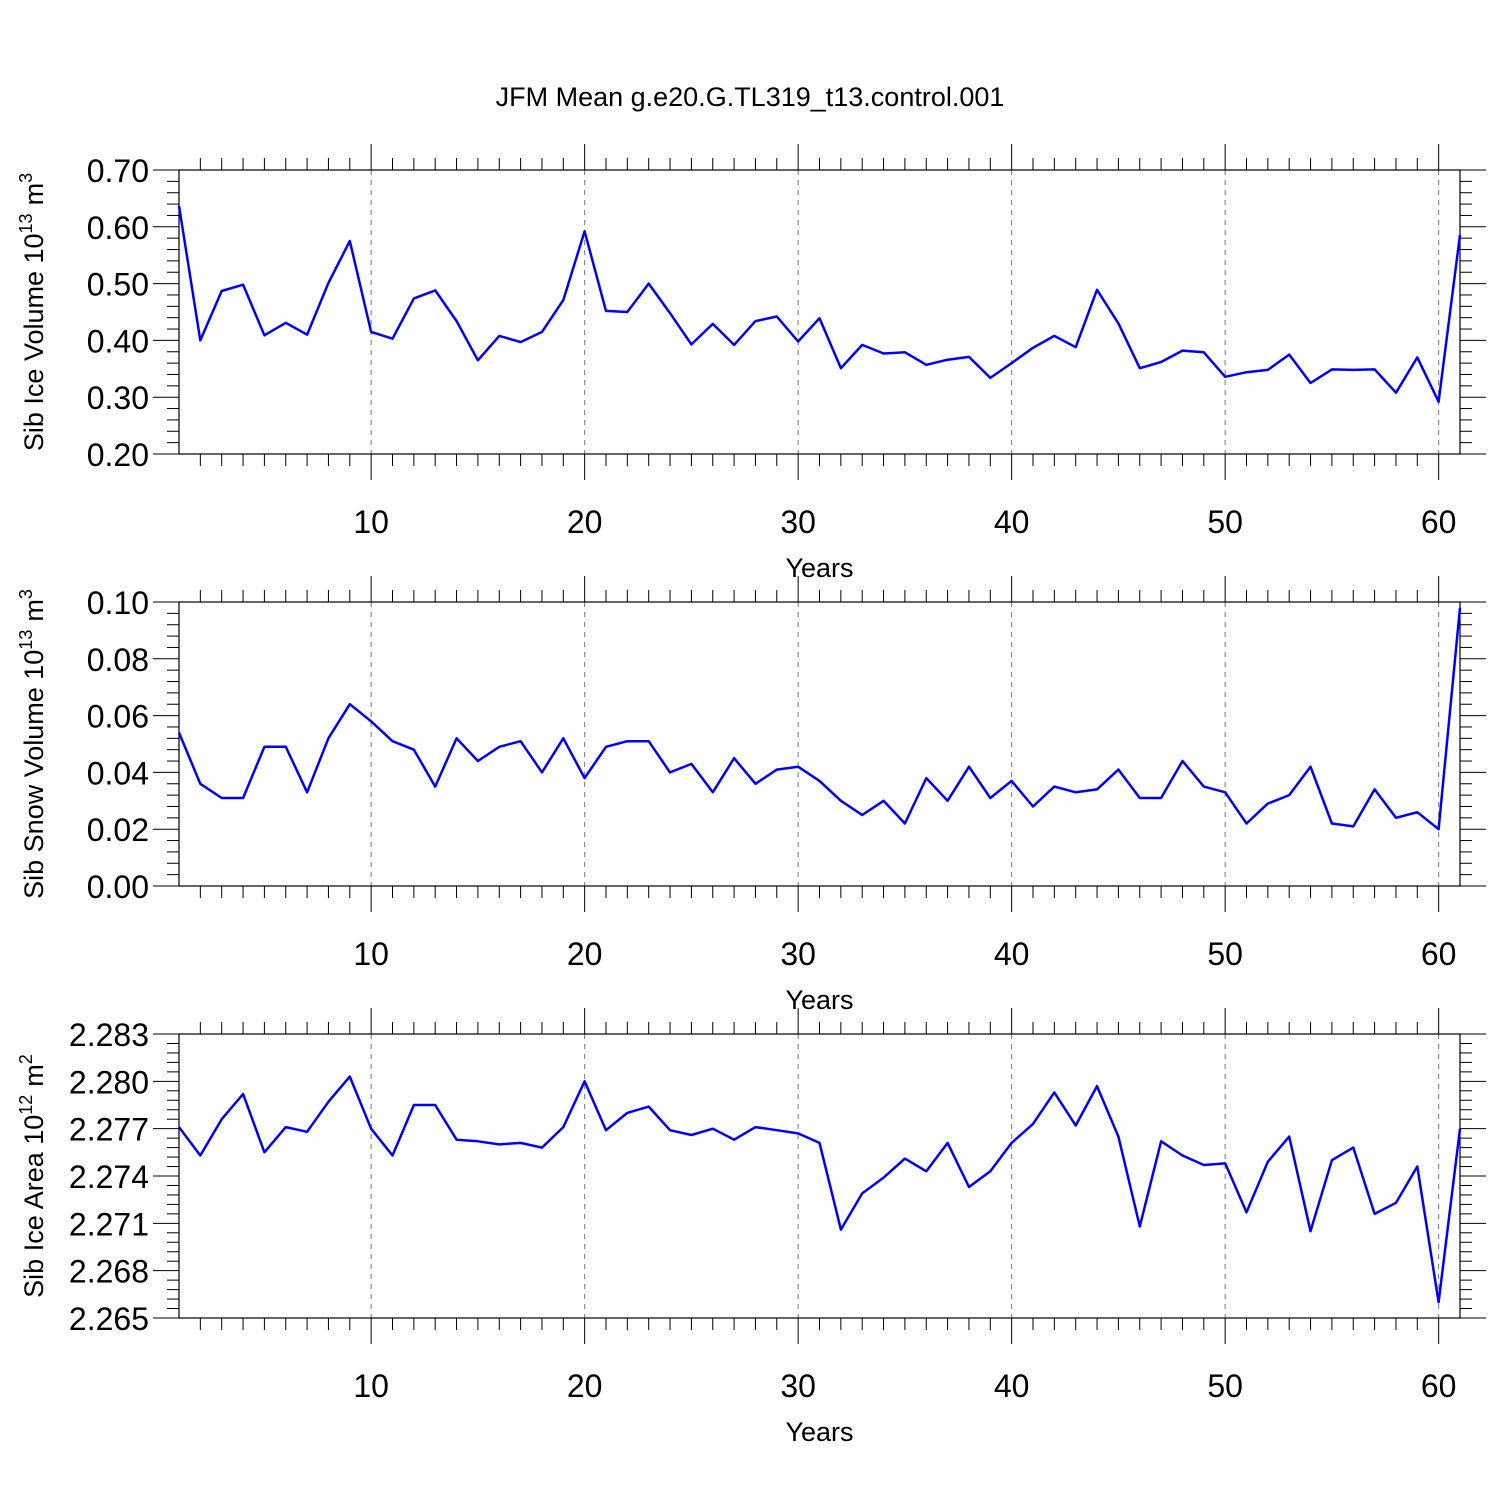 This screenshot has width=1500, height=1500. Describe the element at coordinates (26, 1105) in the screenshot. I see `y-axis-title-exponent: 12` at that location.